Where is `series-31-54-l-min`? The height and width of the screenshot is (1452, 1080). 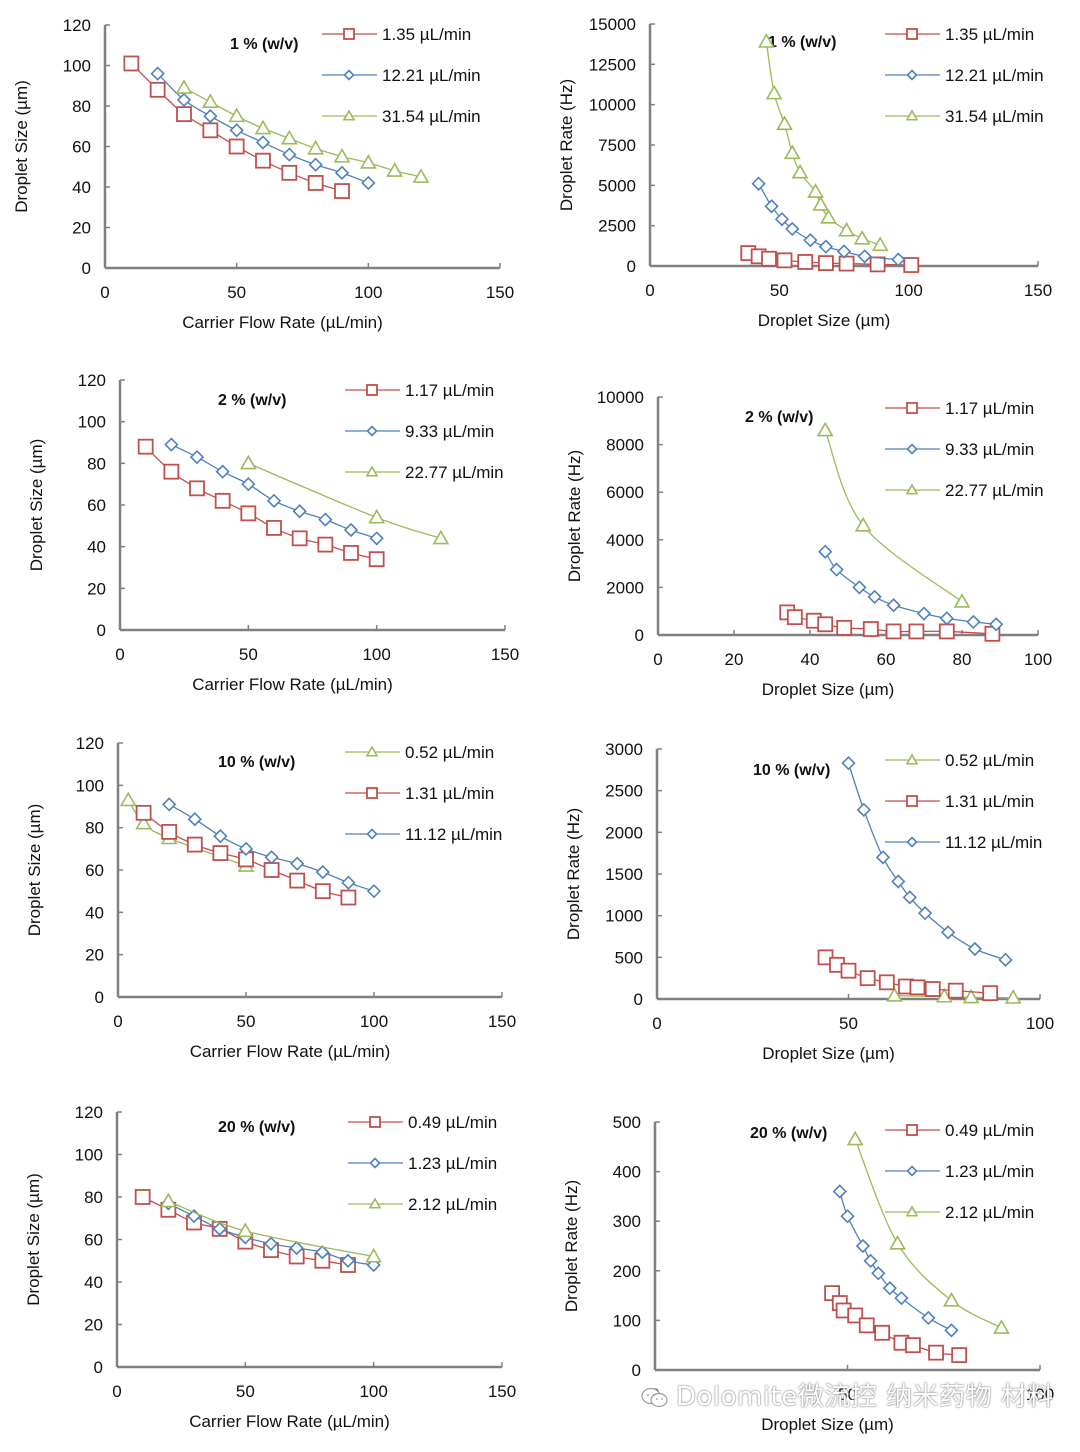
series-31-54-l-min is located at coordinates (302, 131).